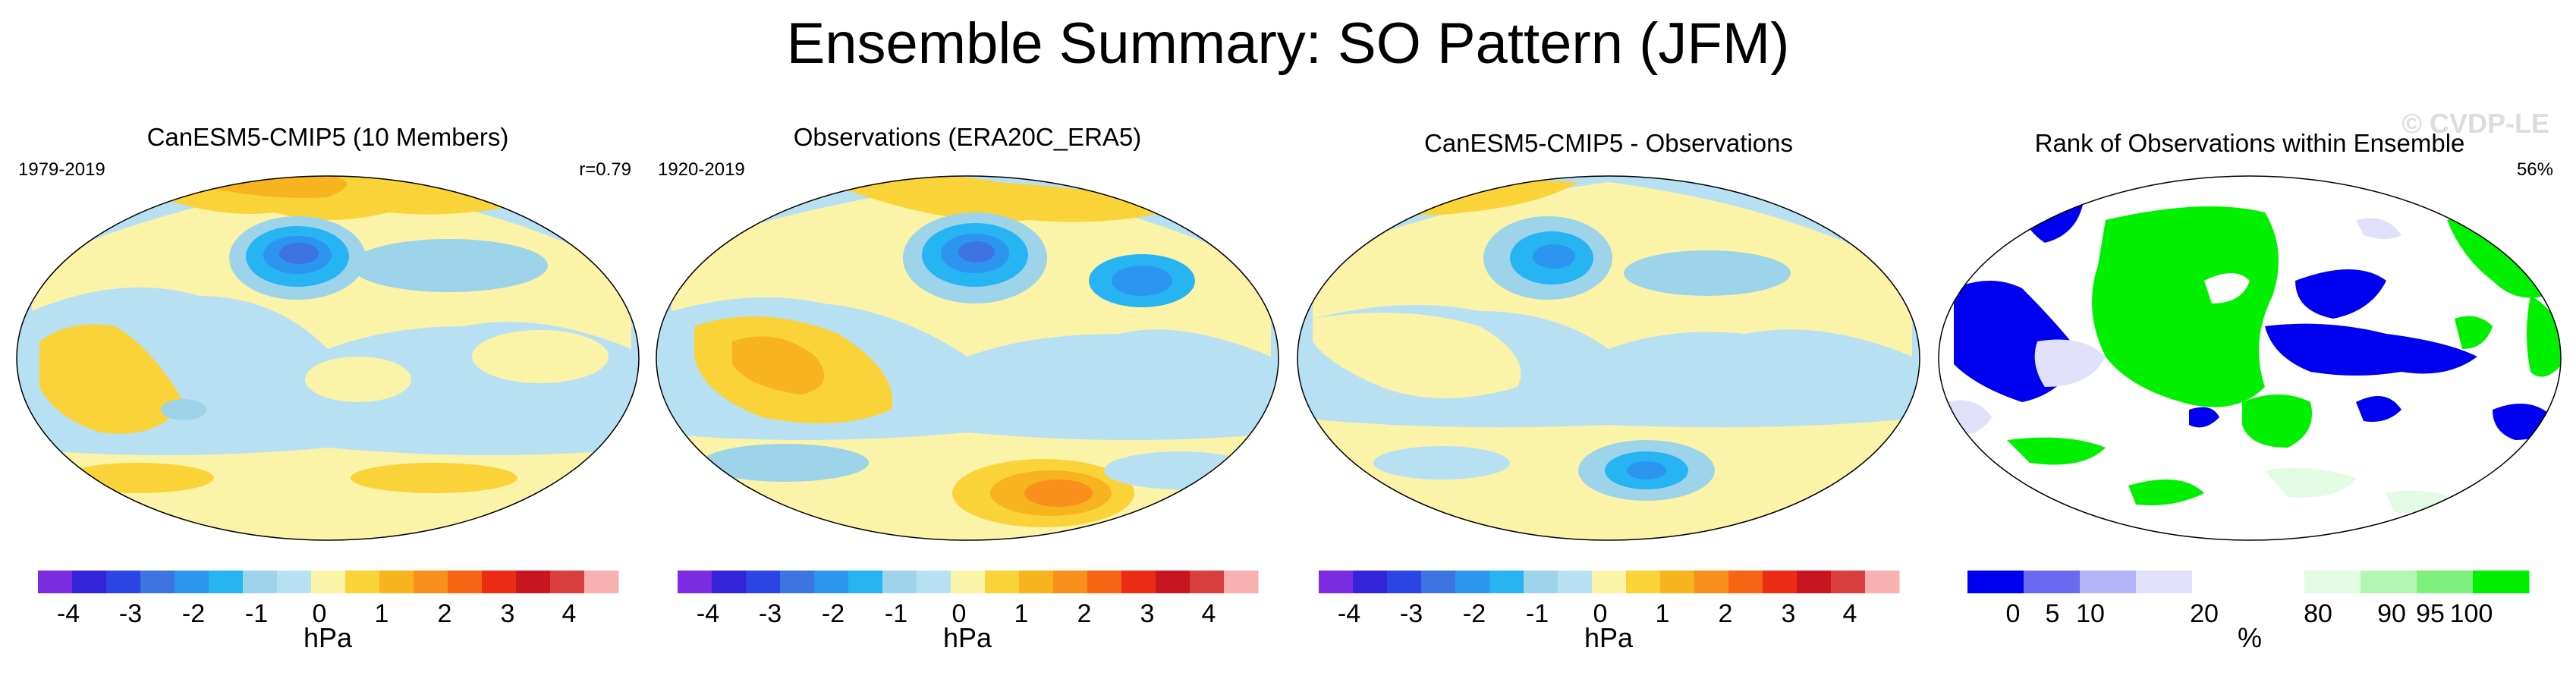  Describe the element at coordinates (2318, 613) in the screenshot. I see `tick: 80` at that location.